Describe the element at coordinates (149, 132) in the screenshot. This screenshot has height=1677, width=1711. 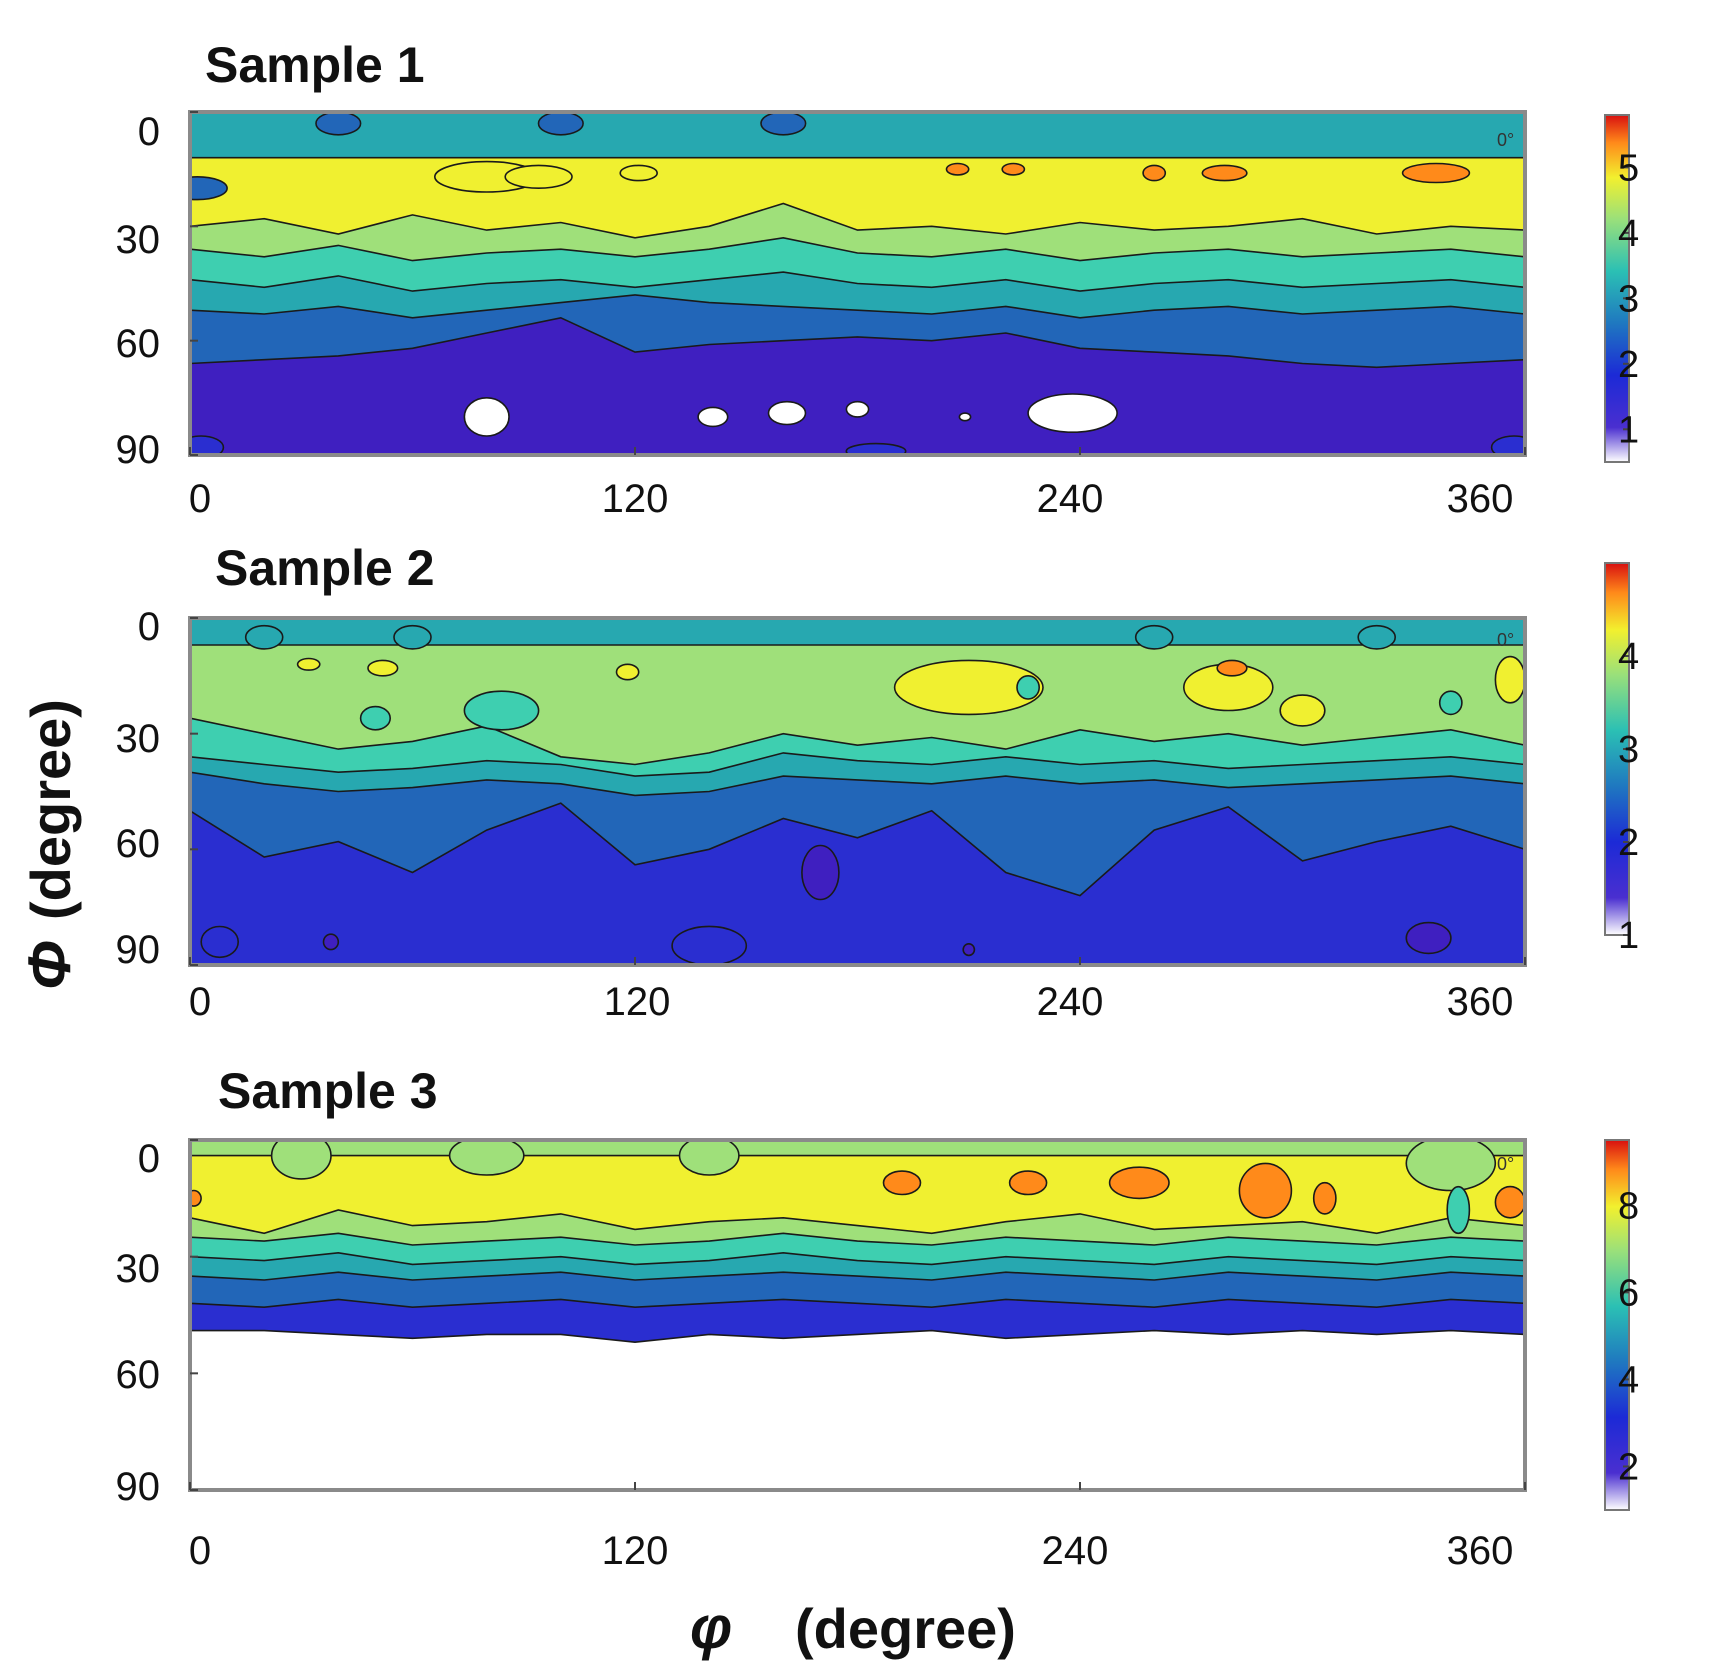
I see `y-tick: 0` at that location.